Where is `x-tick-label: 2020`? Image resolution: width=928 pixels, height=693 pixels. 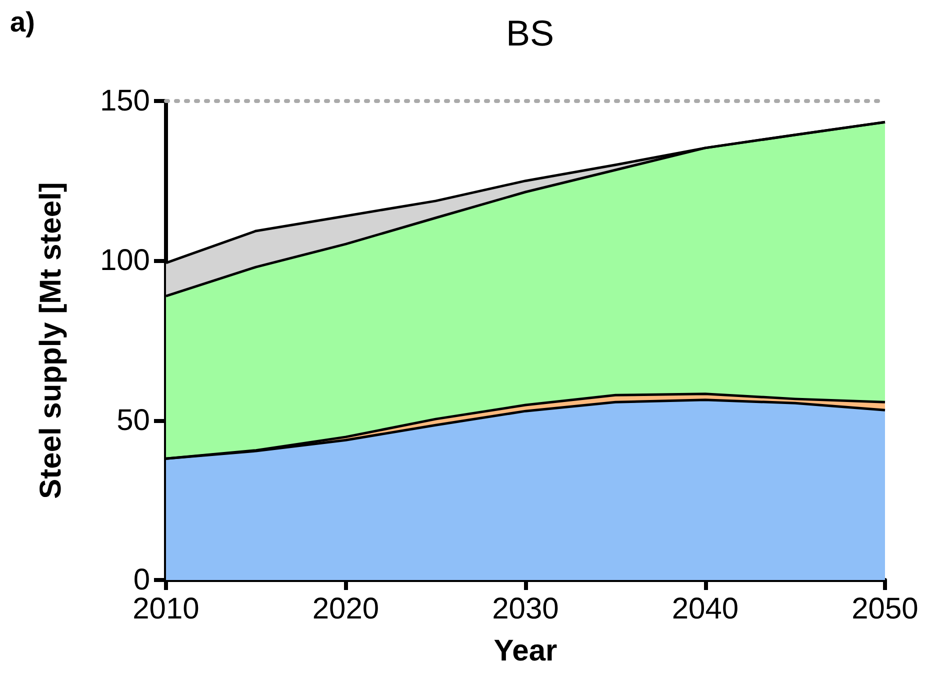 x-tick-label: 2020 is located at coordinates (346, 609).